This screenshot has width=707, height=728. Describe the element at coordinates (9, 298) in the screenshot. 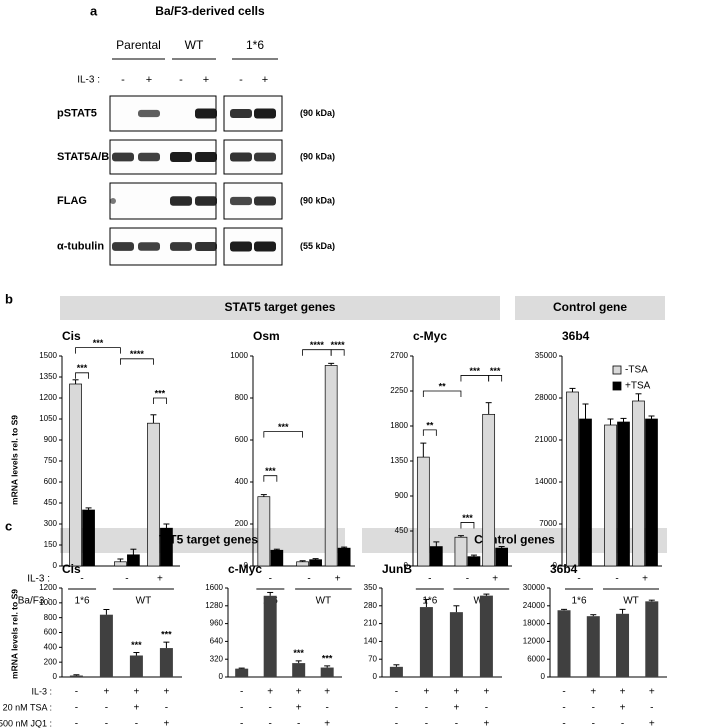

I see `panel-label: b` at that location.